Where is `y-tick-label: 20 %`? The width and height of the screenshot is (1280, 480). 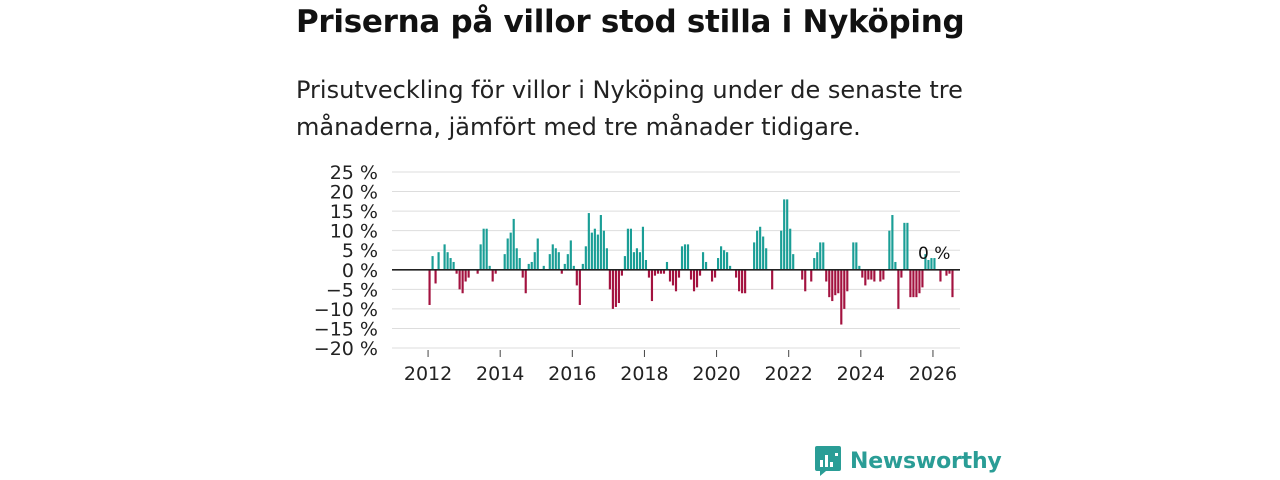 y-tick-label: 20 % is located at coordinates (354, 193).